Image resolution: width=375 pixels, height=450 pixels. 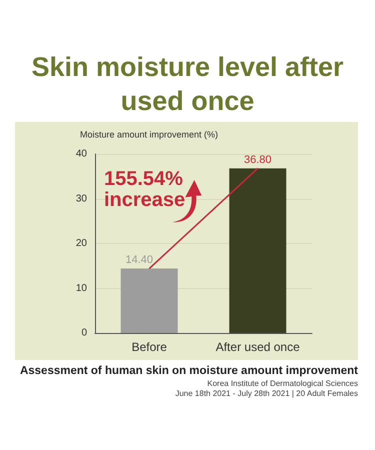 I want to click on data-label: 14.40, so click(x=139, y=260).